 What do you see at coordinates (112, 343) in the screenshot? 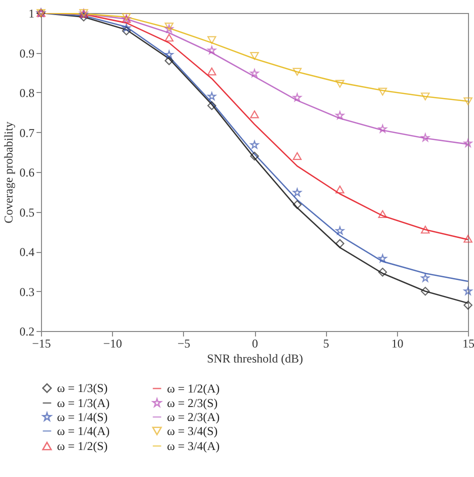
I see `x-tick-label: −10` at bounding box center [112, 343].